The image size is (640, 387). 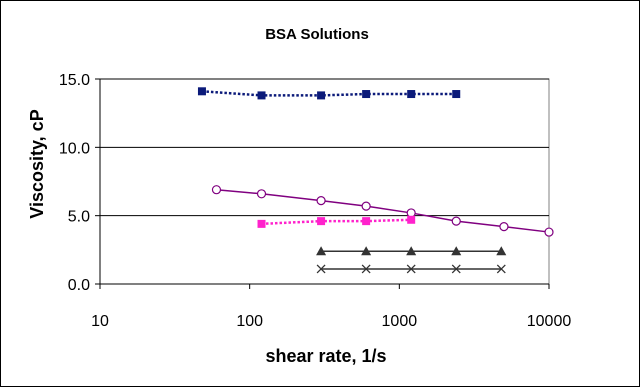 What do you see at coordinates (249, 321) in the screenshot?
I see `x-tick-label: 100` at bounding box center [249, 321].